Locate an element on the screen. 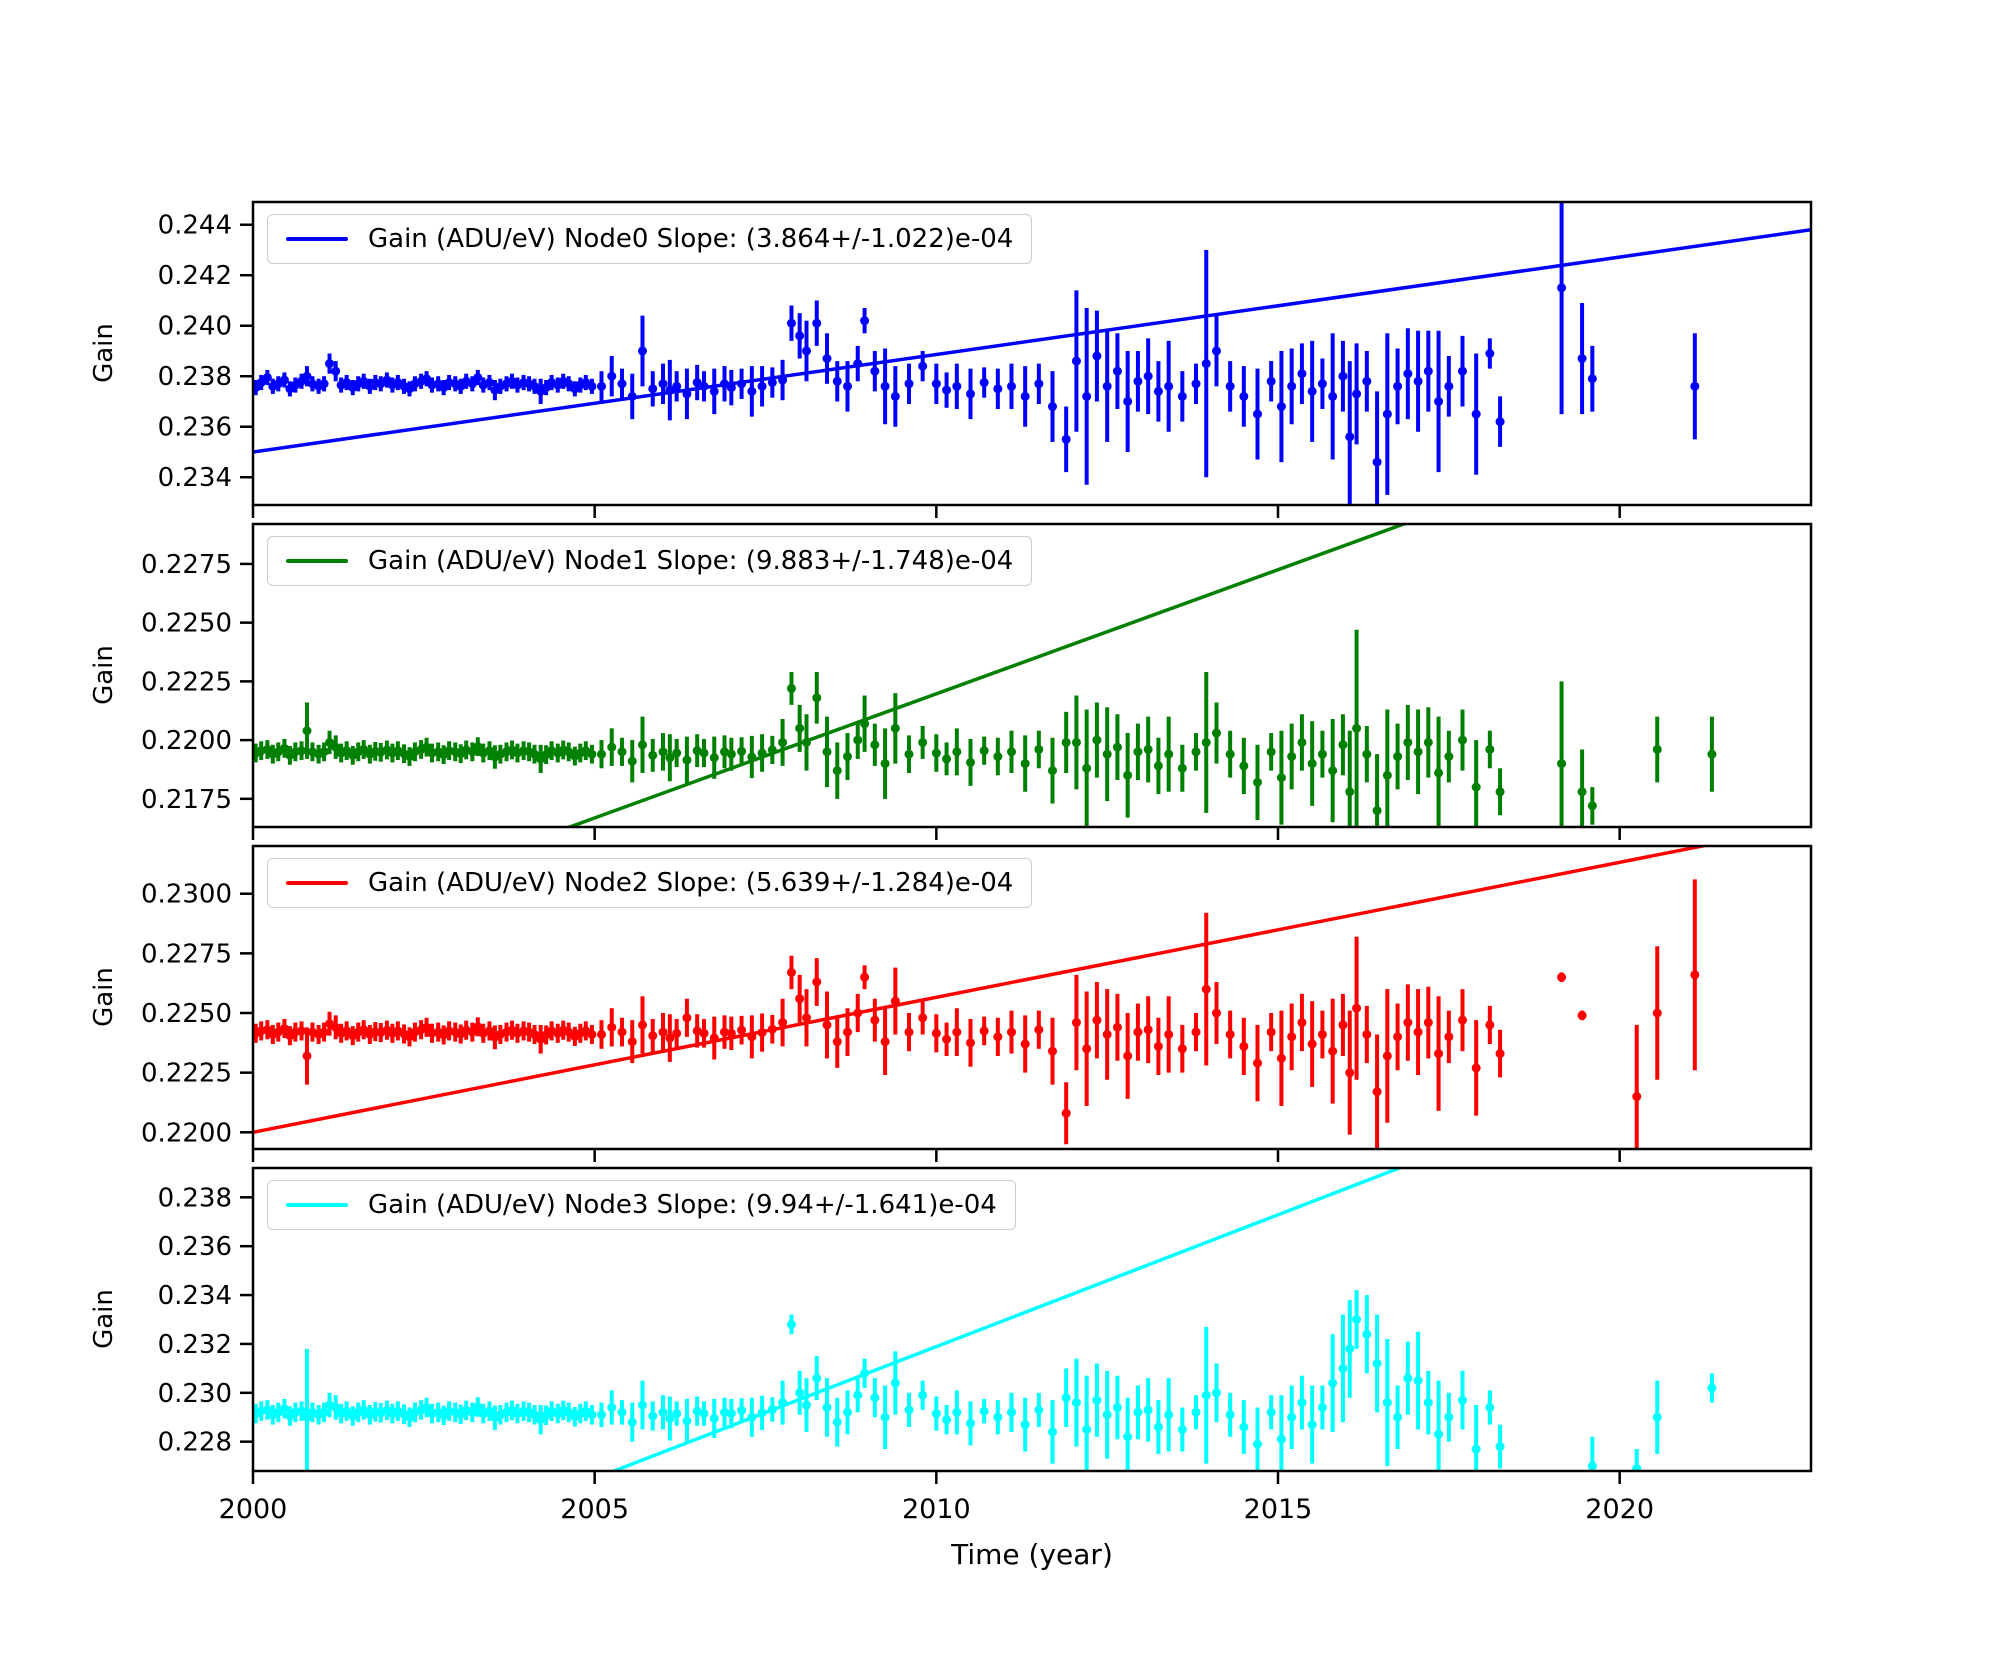  legend-line-sample-node0 is located at coordinates (317, 239).